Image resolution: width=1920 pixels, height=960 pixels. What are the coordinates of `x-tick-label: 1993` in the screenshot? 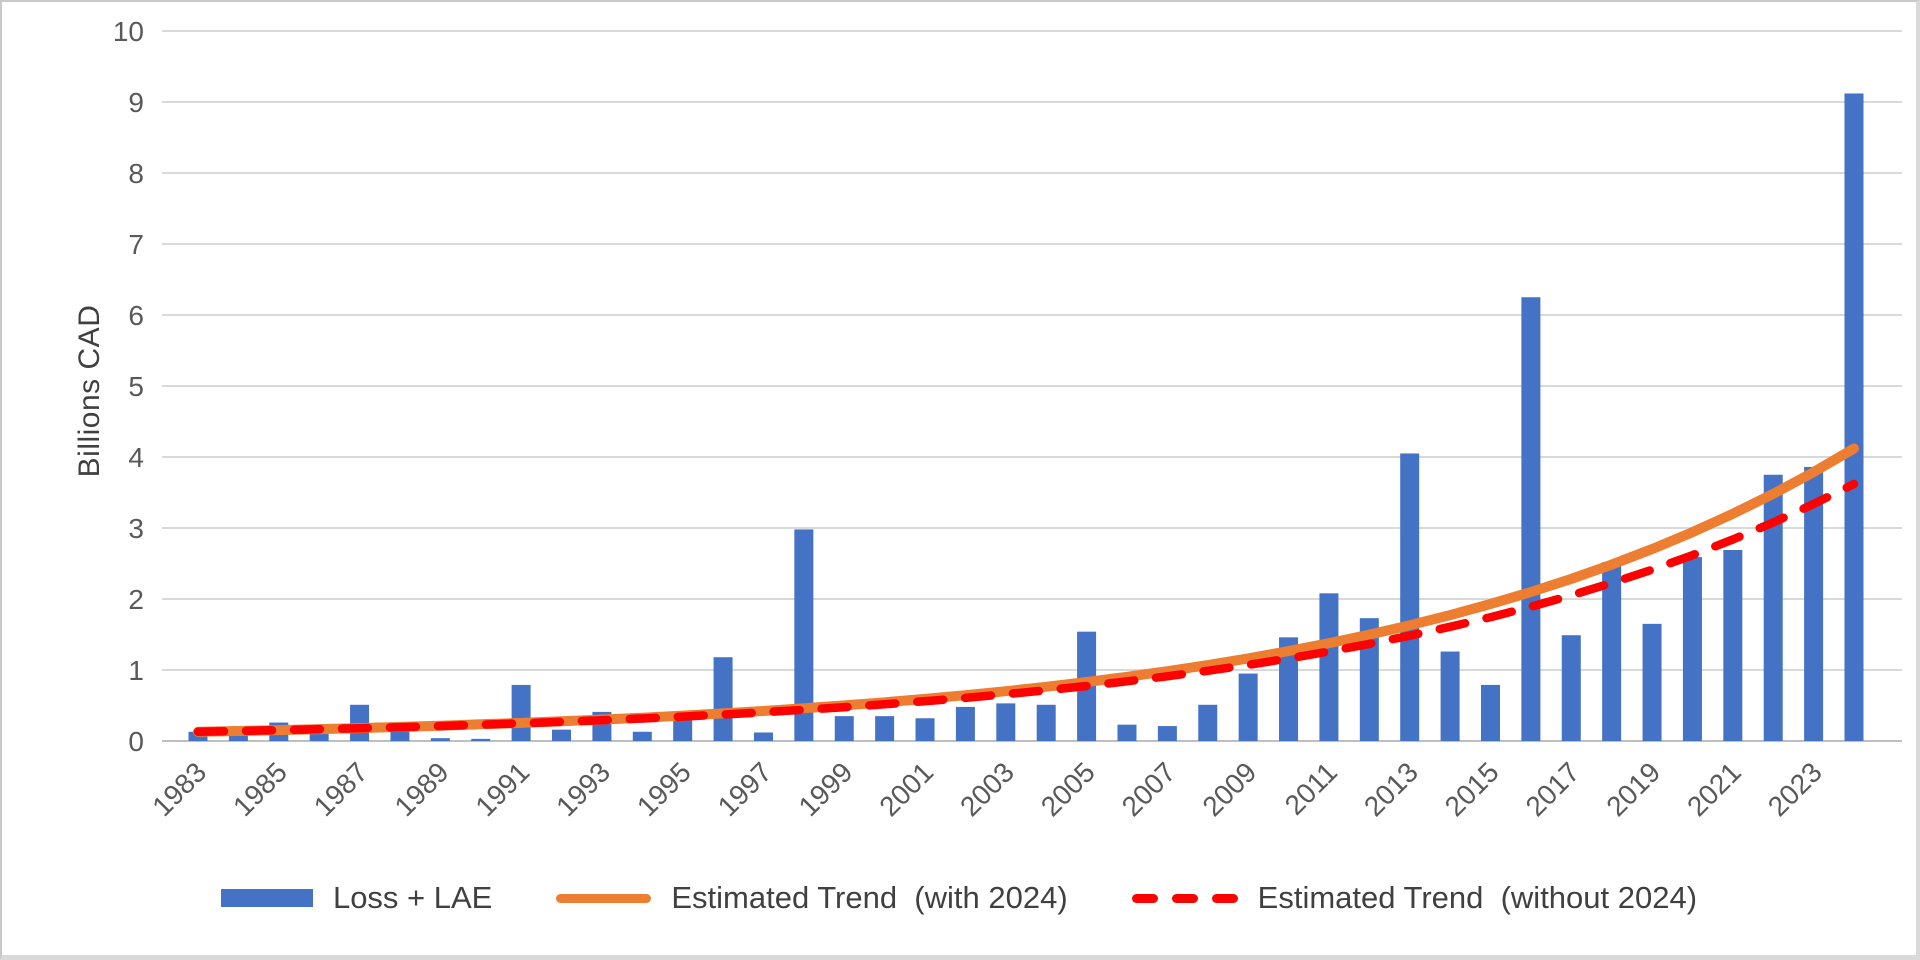 It's located at (583, 789).